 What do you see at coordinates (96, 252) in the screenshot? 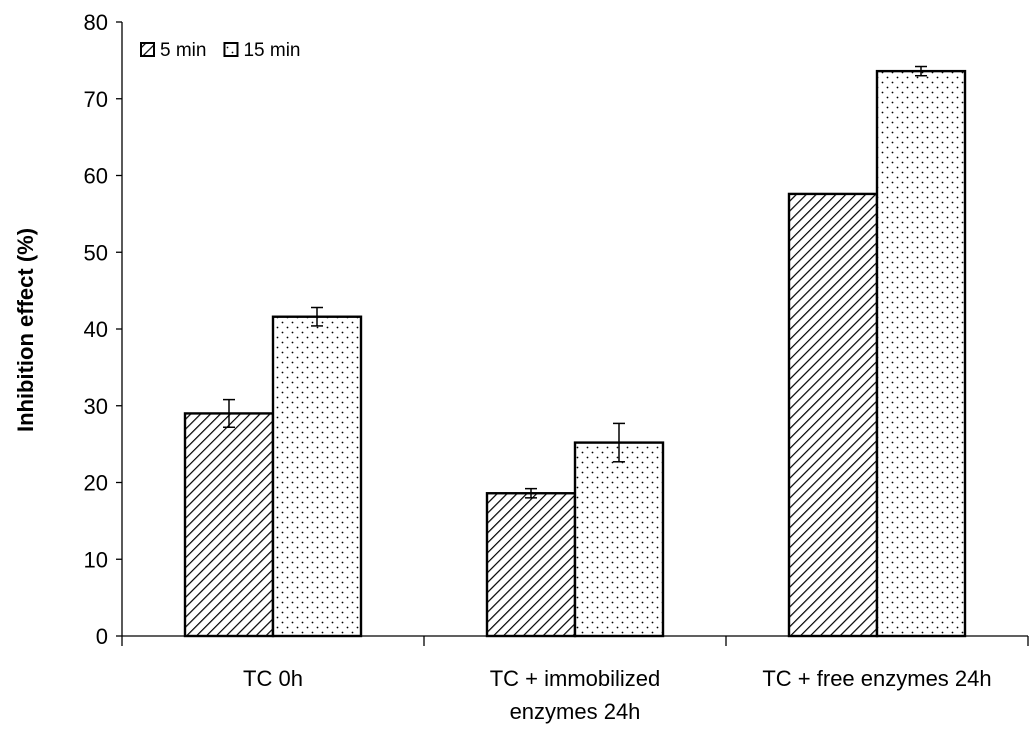
I see `y-tick-label: 50` at bounding box center [96, 252].